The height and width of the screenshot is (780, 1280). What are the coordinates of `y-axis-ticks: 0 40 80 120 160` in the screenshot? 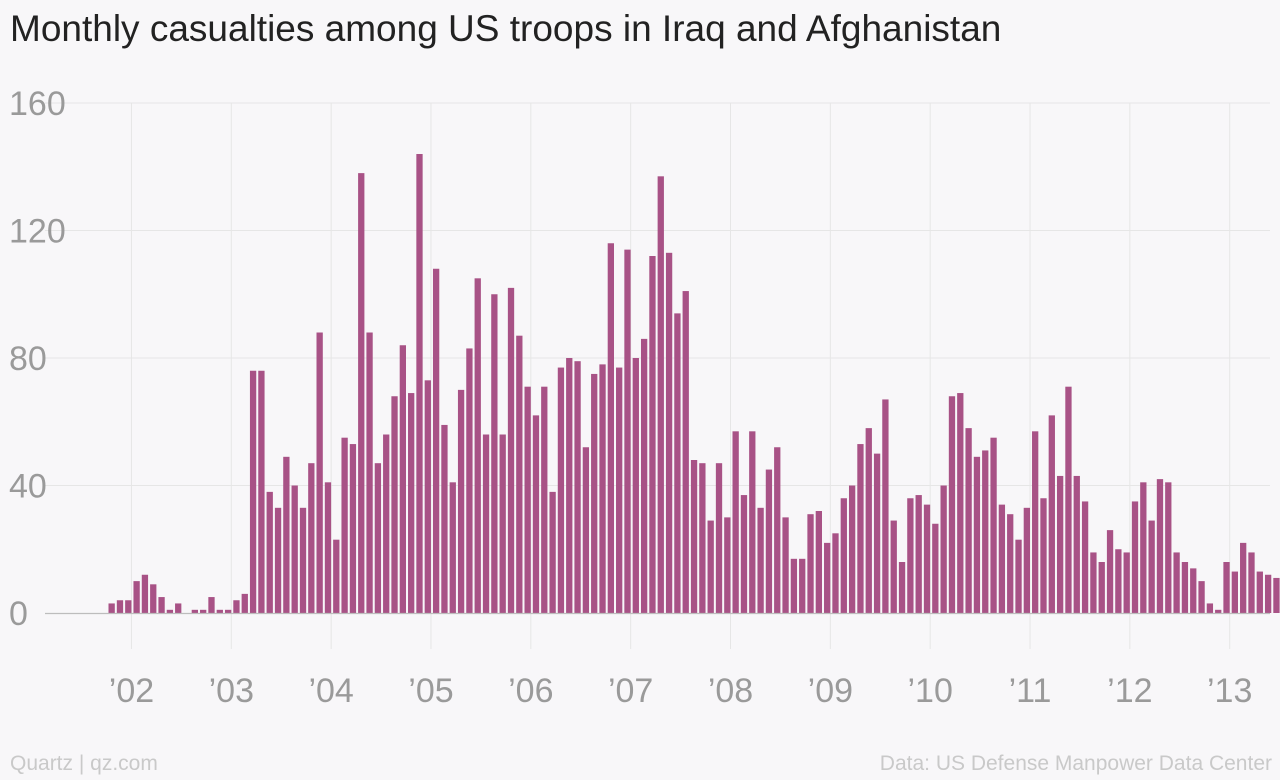 It's located at (37, 359).